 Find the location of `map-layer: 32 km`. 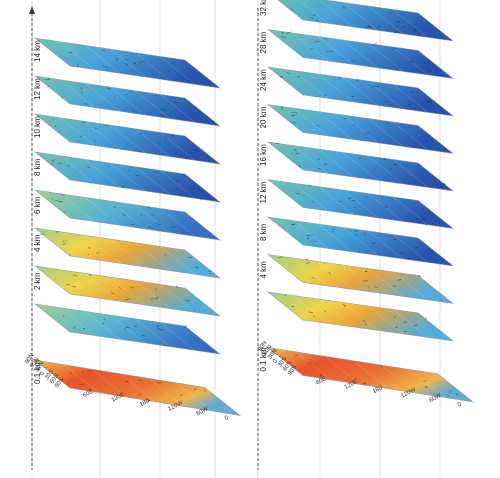

map-layer: 32 km is located at coordinates (357, 21).